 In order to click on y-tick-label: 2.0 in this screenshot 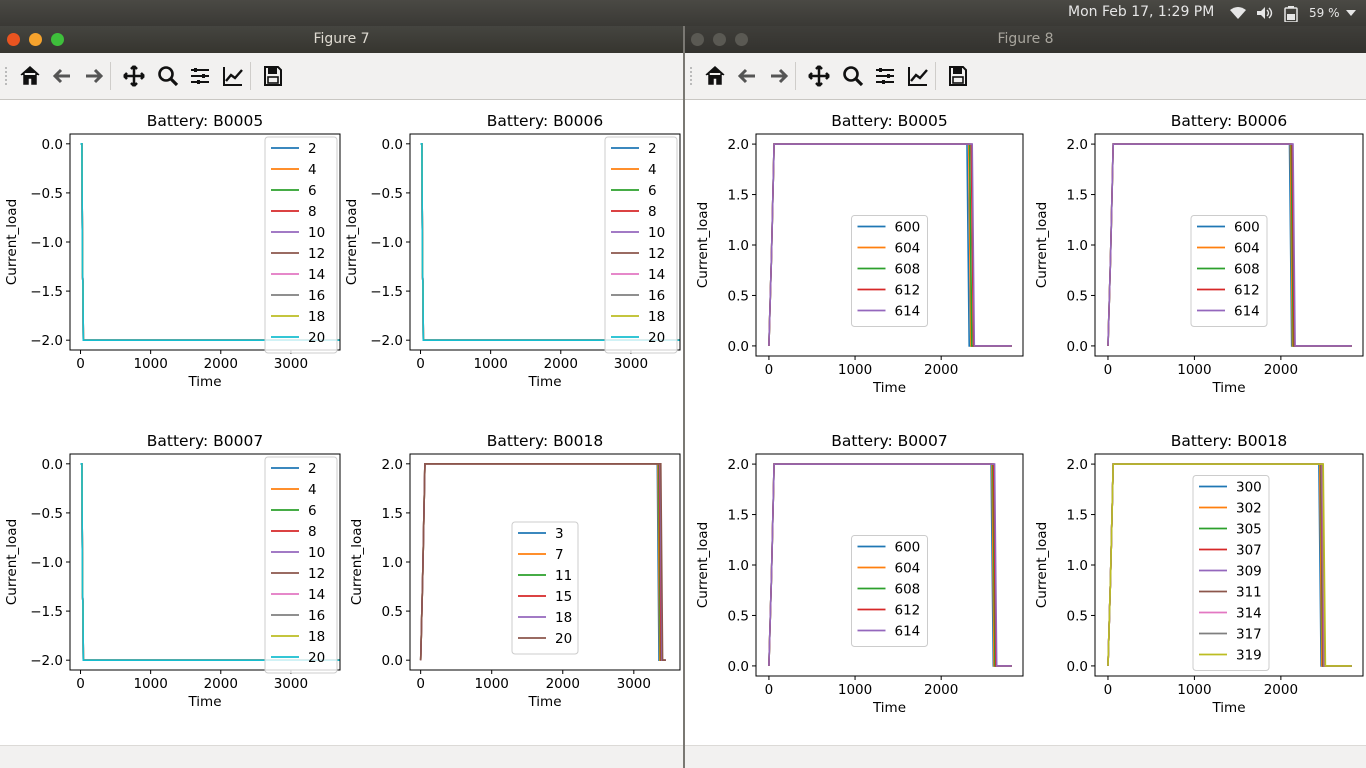, I will do `click(392, 465)`.